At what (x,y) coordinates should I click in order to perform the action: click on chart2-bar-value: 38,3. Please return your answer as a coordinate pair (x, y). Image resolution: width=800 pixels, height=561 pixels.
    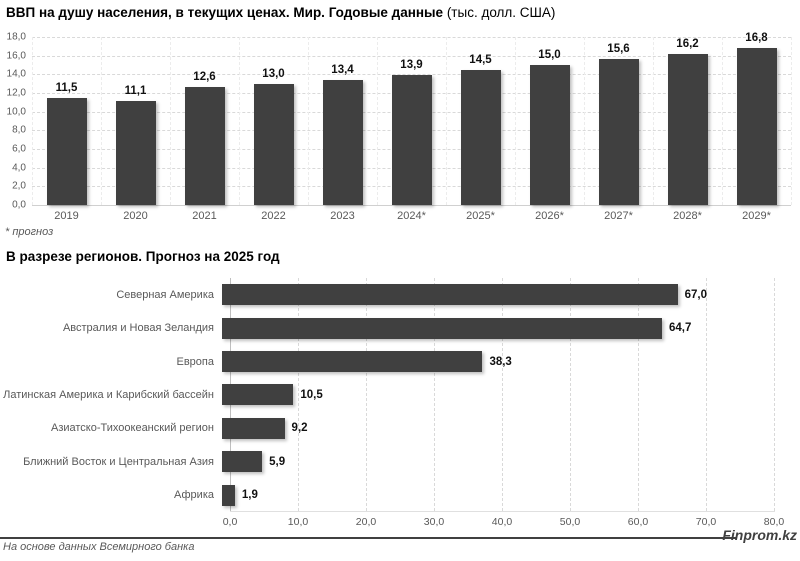
    Looking at the image, I should click on (500, 361).